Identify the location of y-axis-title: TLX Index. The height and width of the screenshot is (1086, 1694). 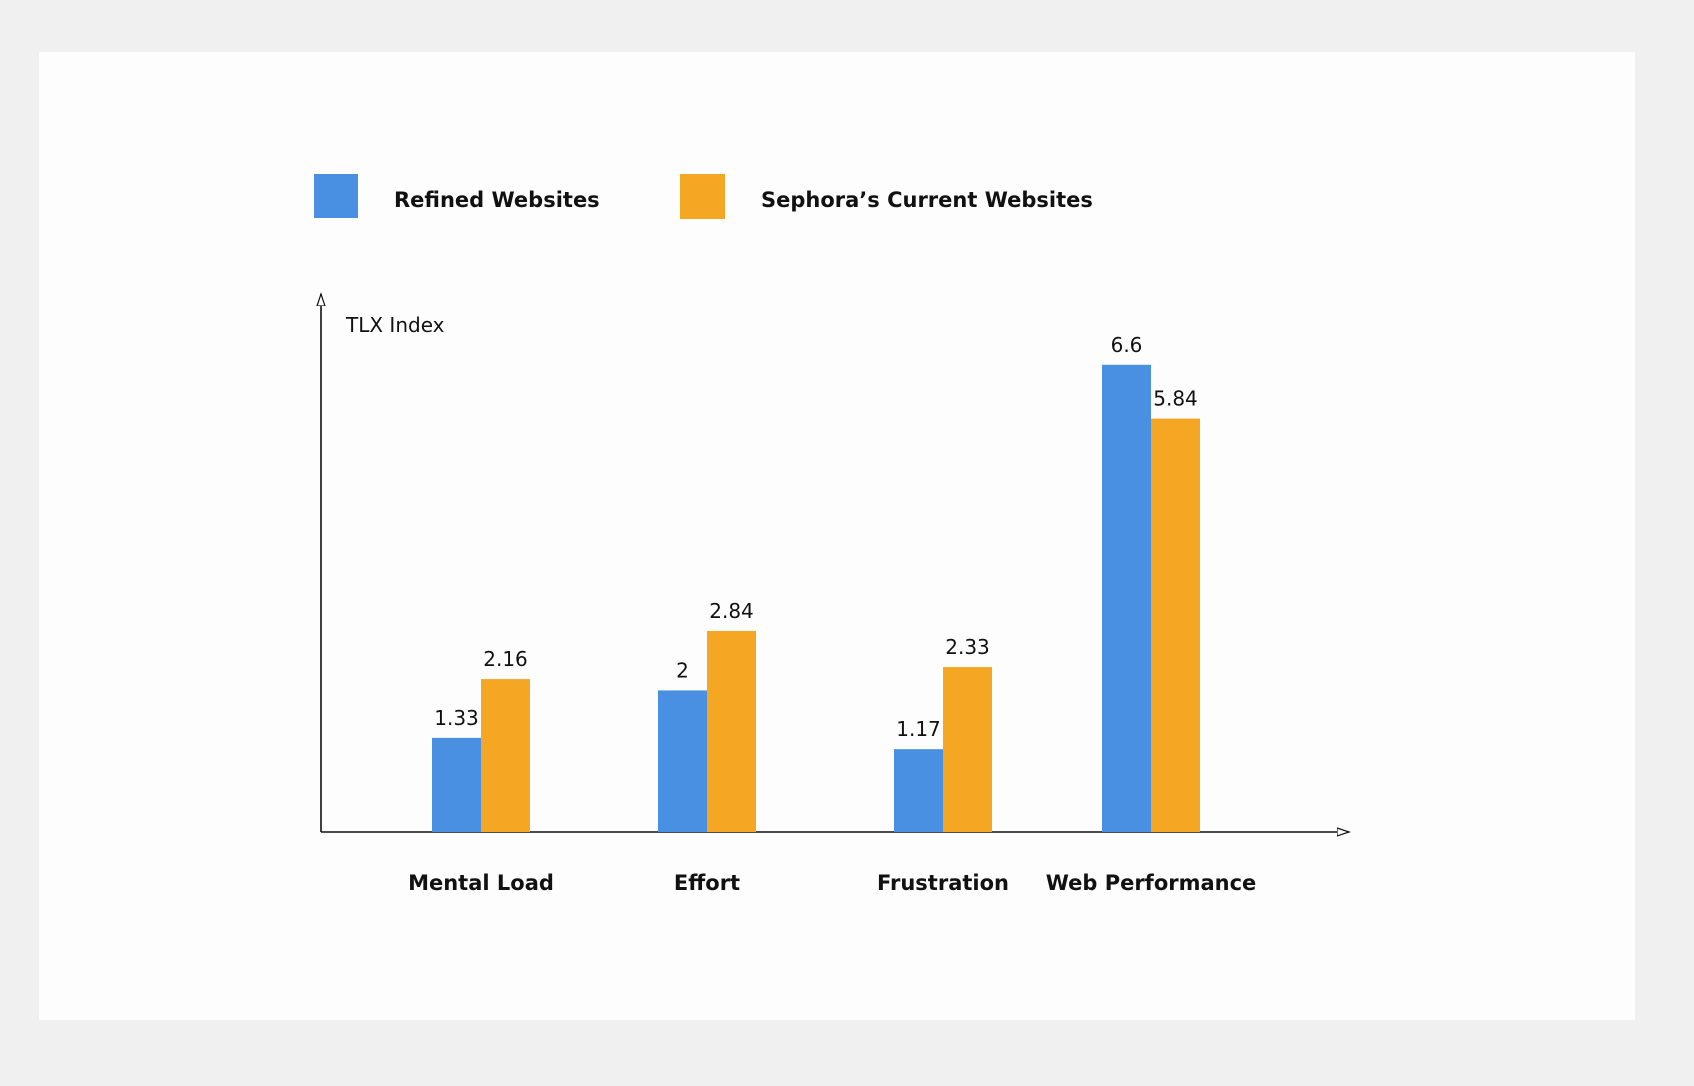
(395, 325).